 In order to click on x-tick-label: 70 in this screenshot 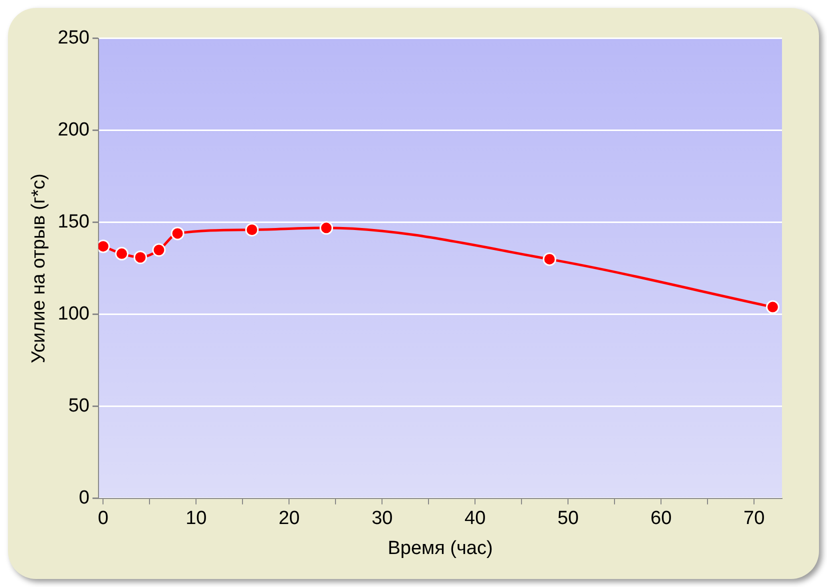, I will do `click(753, 518)`.